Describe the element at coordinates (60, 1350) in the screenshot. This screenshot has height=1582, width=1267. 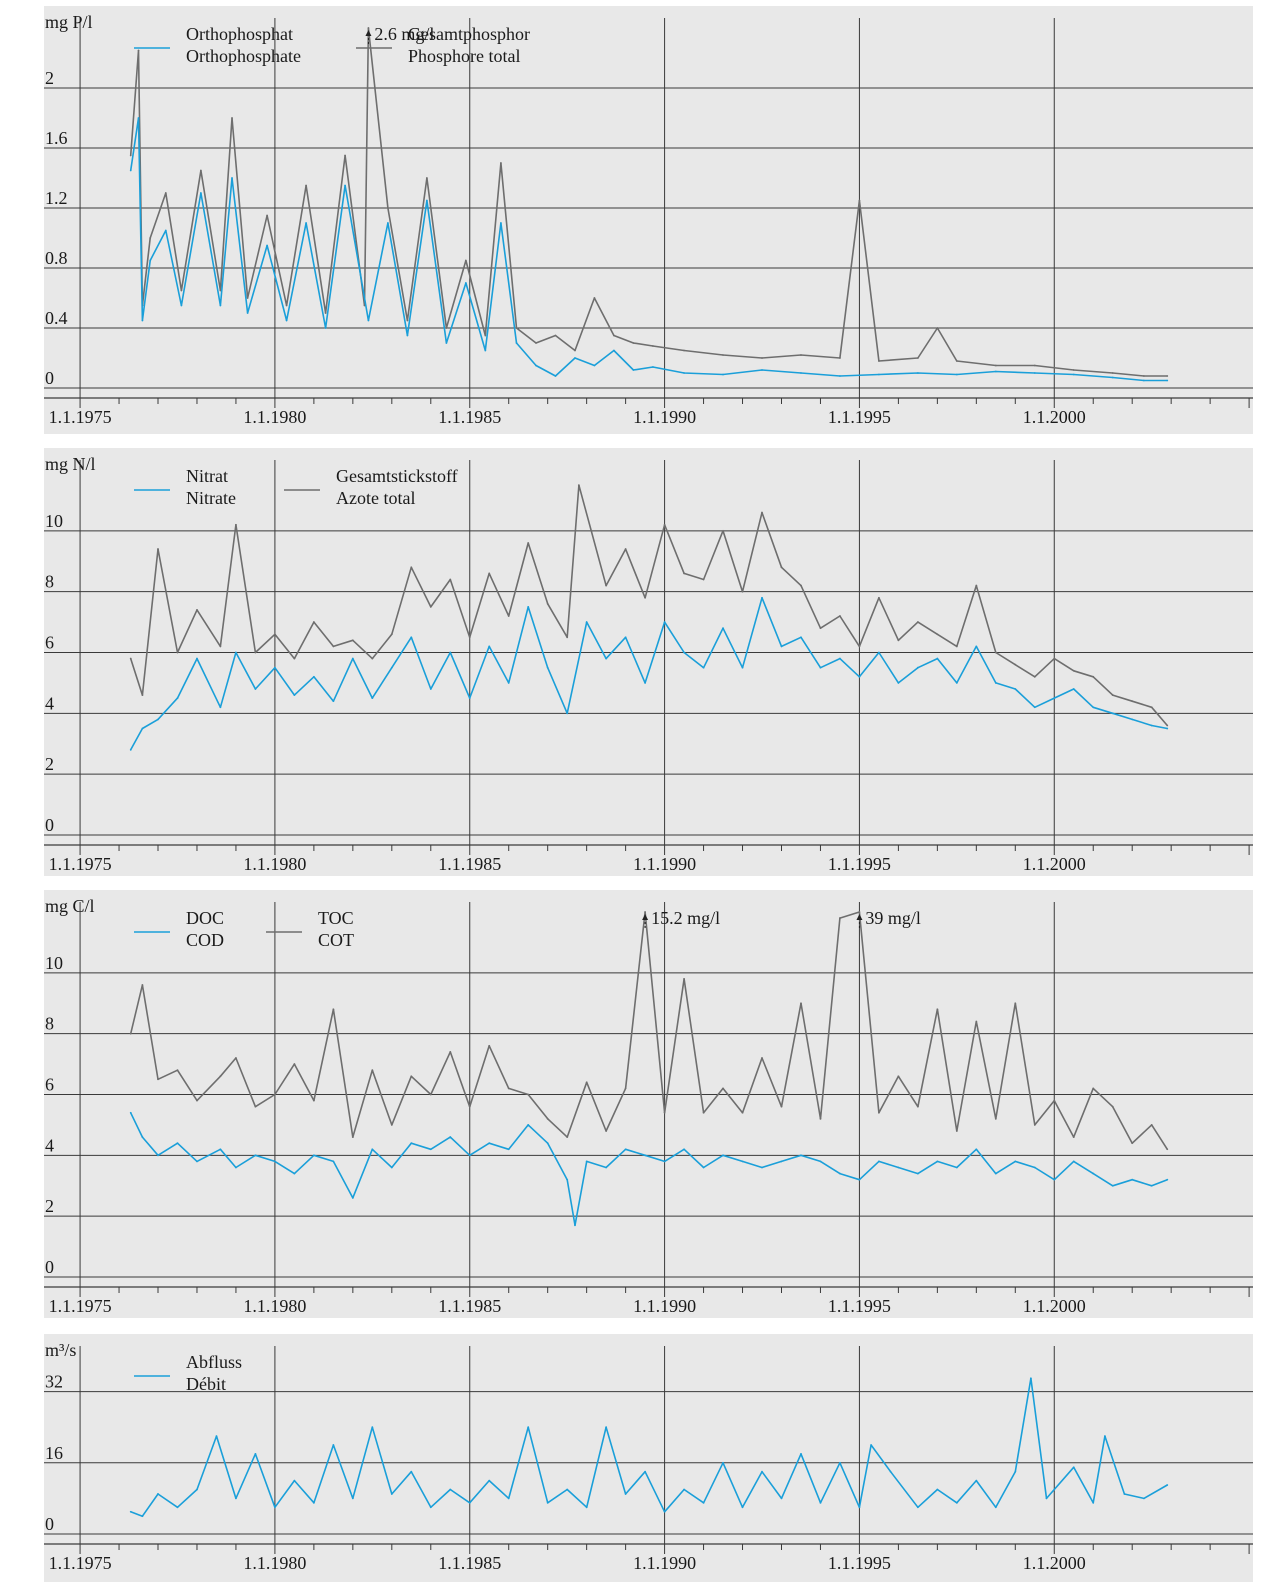
I see `y-axis-label: m³/s` at that location.